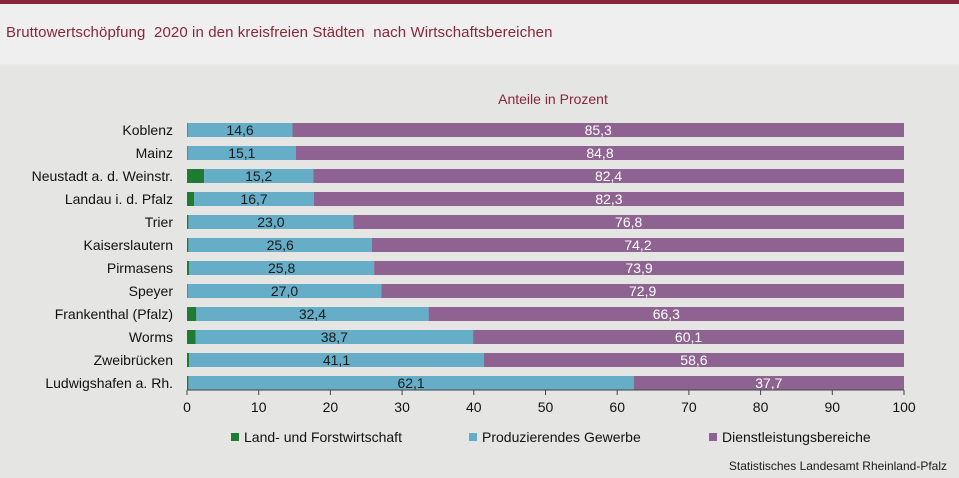 The width and height of the screenshot is (959, 478). Describe the element at coordinates (553, 99) in the screenshot. I see `chart-subtitle: Anteile in Prozent` at that location.